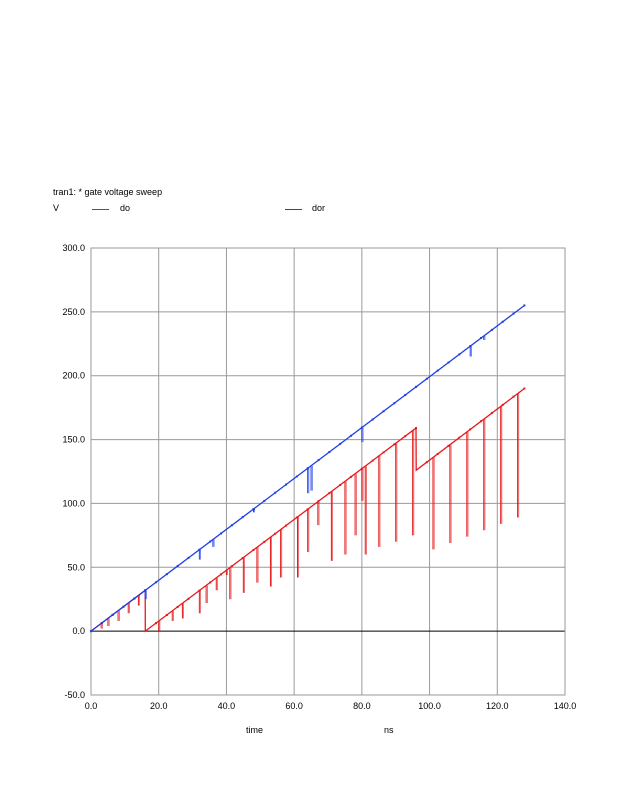  Describe the element at coordinates (293, 209) in the screenshot. I see `legend-swatch-dor` at that location.